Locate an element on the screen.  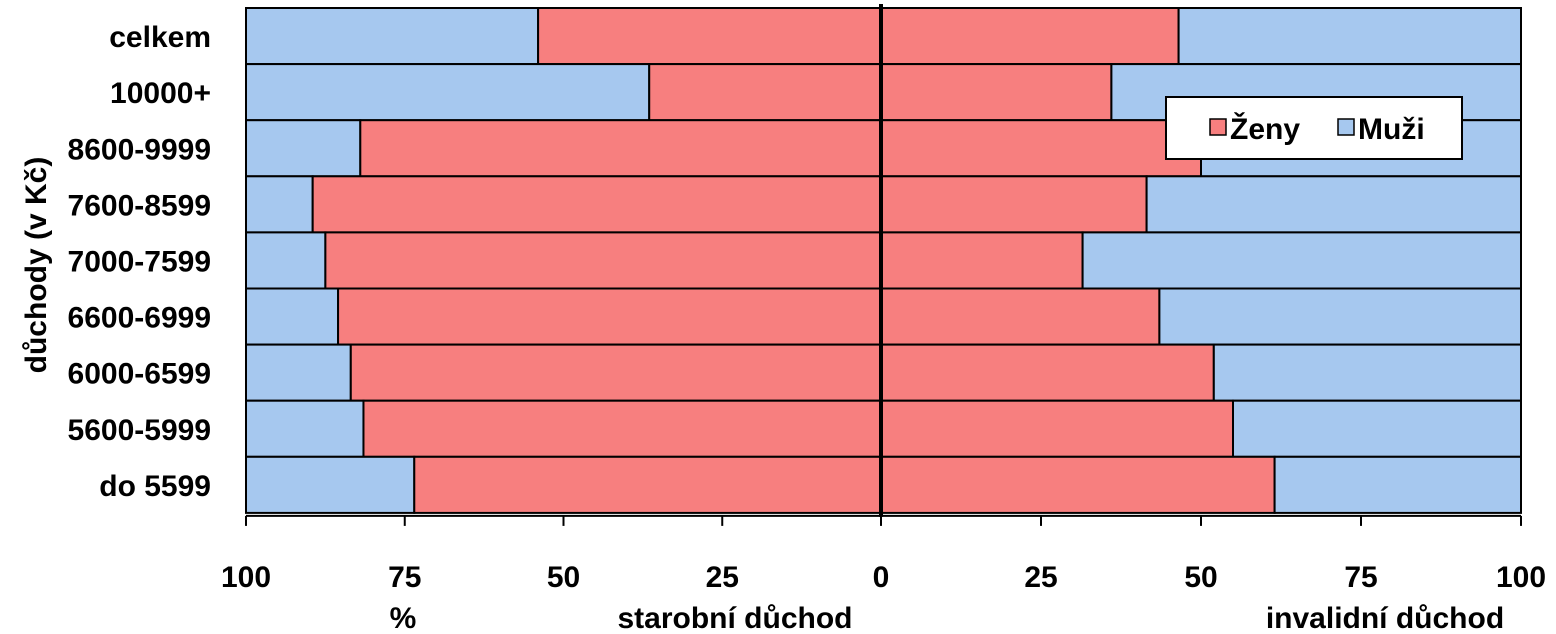
category-label-0: celkem is located at coordinates (160, 37).